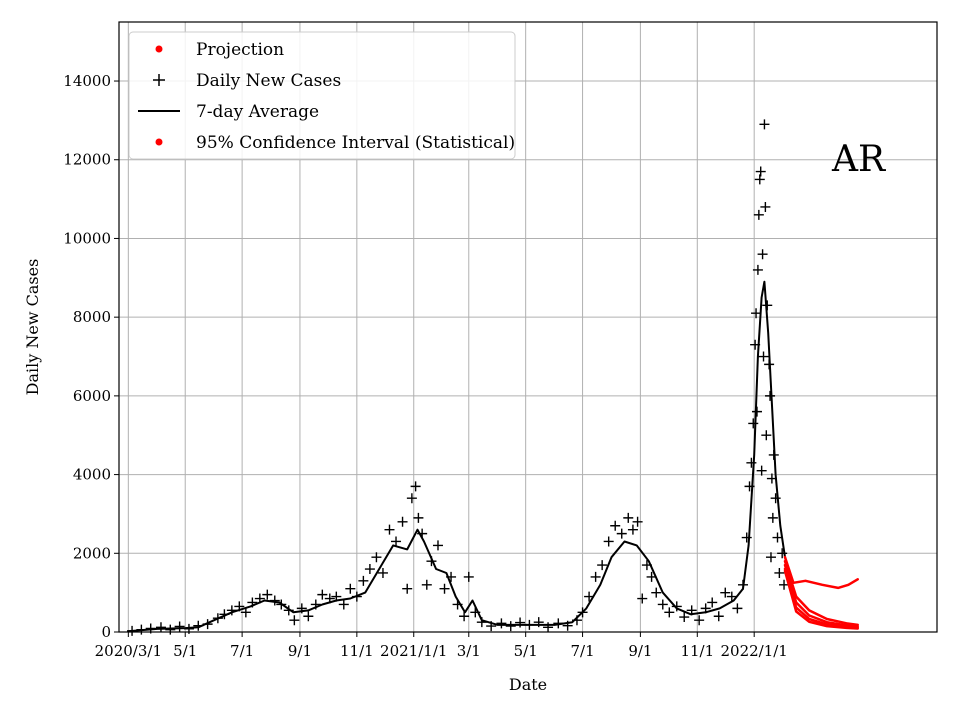  Describe the element at coordinates (753, 651) in the screenshot. I see `x-tick-label: 2022/1/1` at that location.